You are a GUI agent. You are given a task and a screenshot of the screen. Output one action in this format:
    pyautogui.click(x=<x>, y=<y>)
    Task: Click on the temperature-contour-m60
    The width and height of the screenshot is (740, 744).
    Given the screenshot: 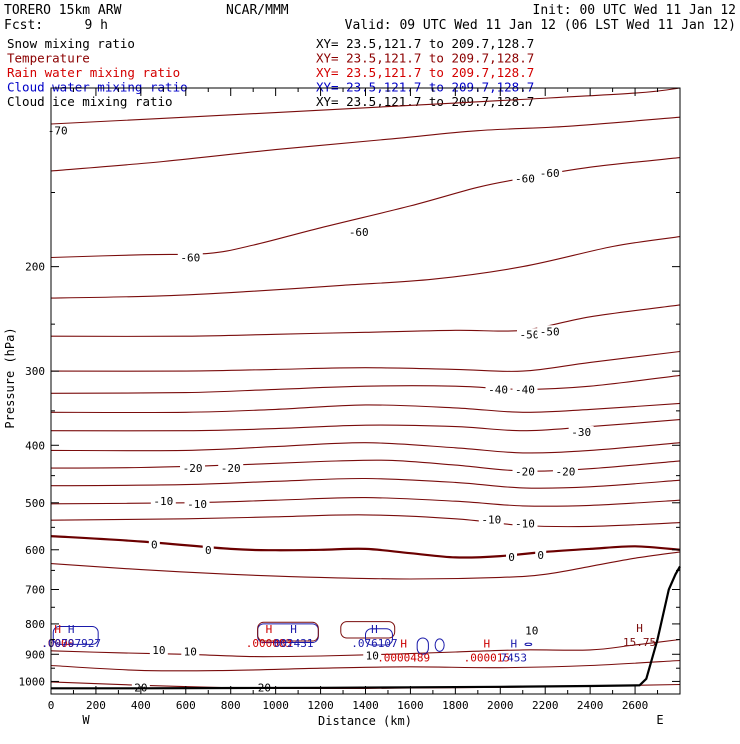 What is the action you would take?
    pyautogui.click(x=365, y=208)
    